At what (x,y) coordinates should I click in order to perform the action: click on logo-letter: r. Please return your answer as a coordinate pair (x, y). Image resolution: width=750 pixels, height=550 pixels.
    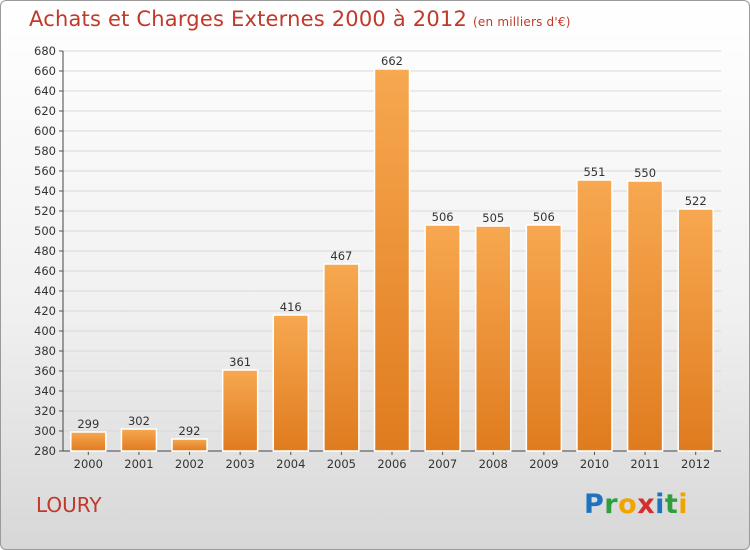
    Looking at the image, I should click on (611, 504).